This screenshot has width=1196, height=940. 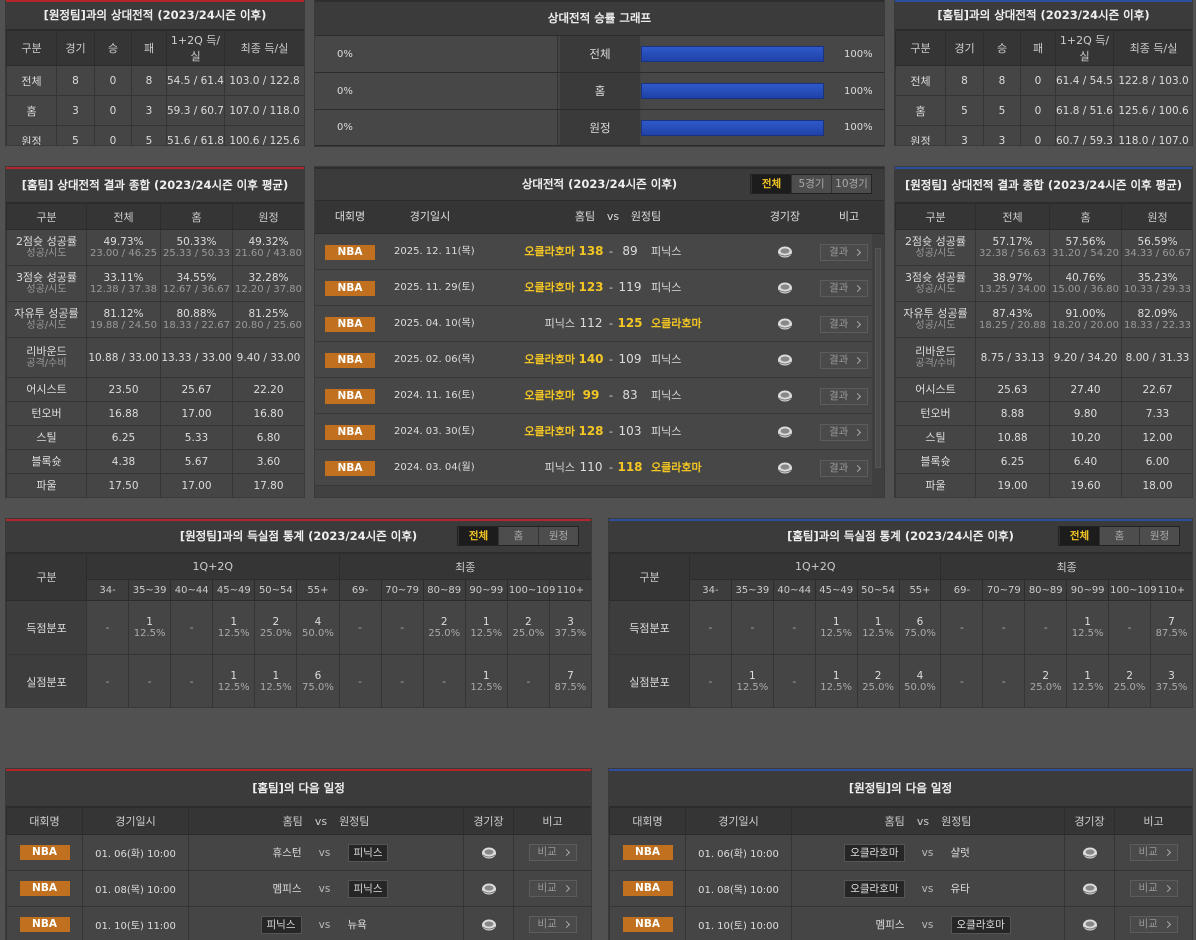 I want to click on table-cell: 9.40 / 33.00, so click(x=269, y=358).